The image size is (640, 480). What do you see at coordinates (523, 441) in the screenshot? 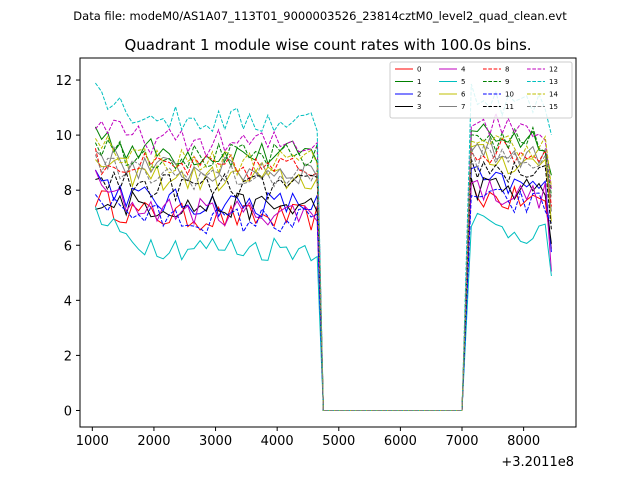
I see `x-tick-label: 8000` at bounding box center [523, 441].